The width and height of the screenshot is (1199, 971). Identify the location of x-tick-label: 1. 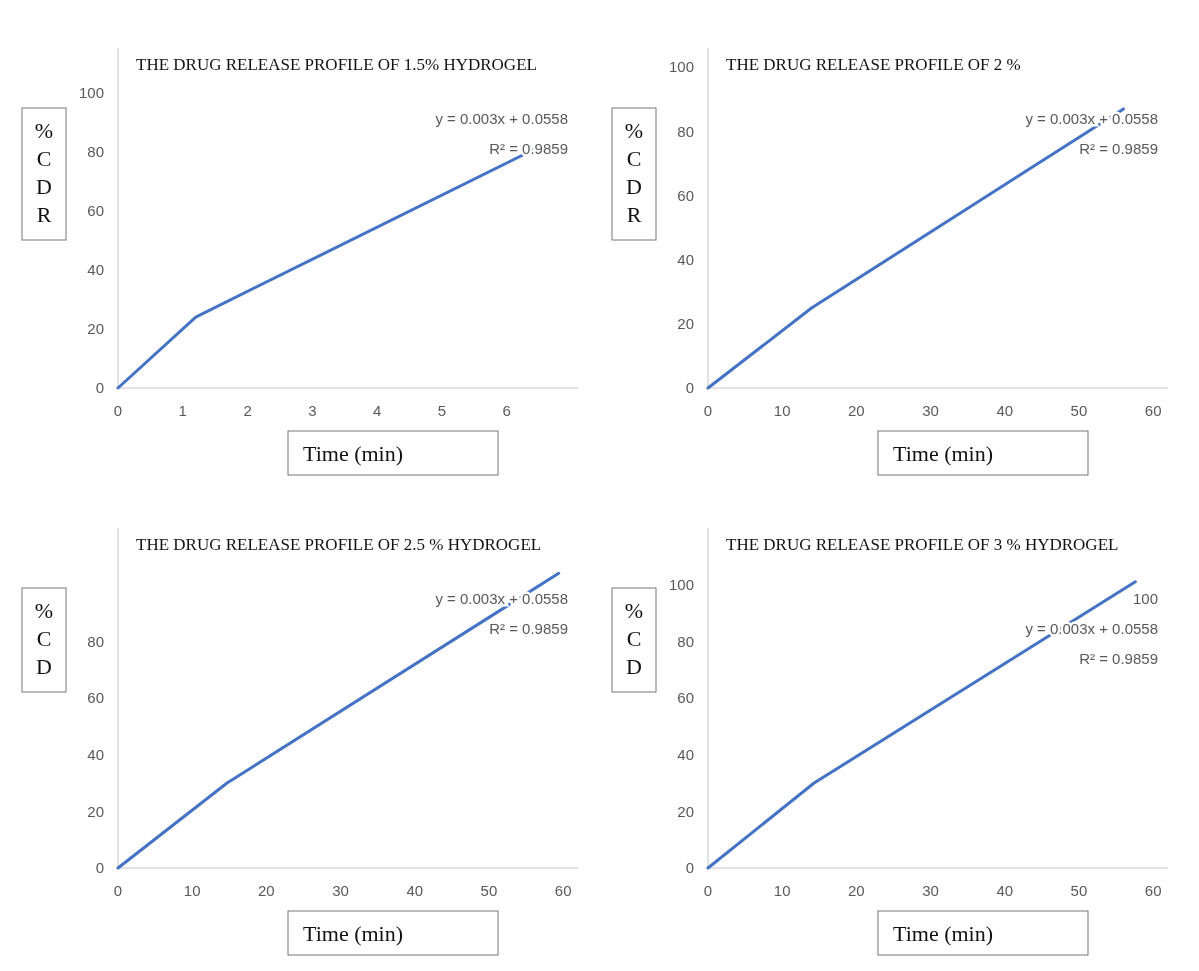
(182, 410).